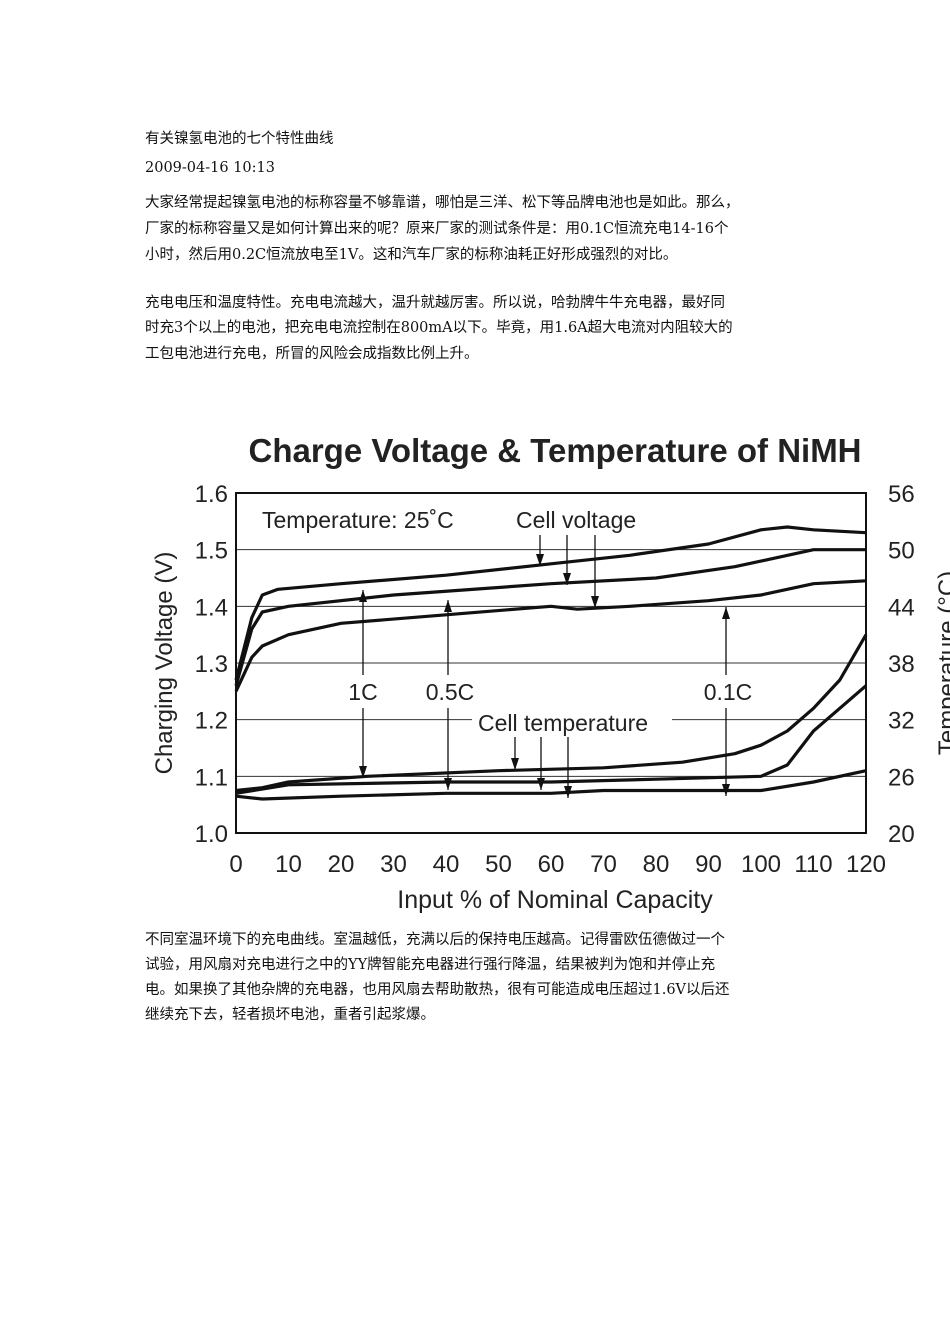 This screenshot has height=1344, width=950. Describe the element at coordinates (164, 663) in the screenshot. I see `y-axis-label: Charging Voltage (V)` at that location.